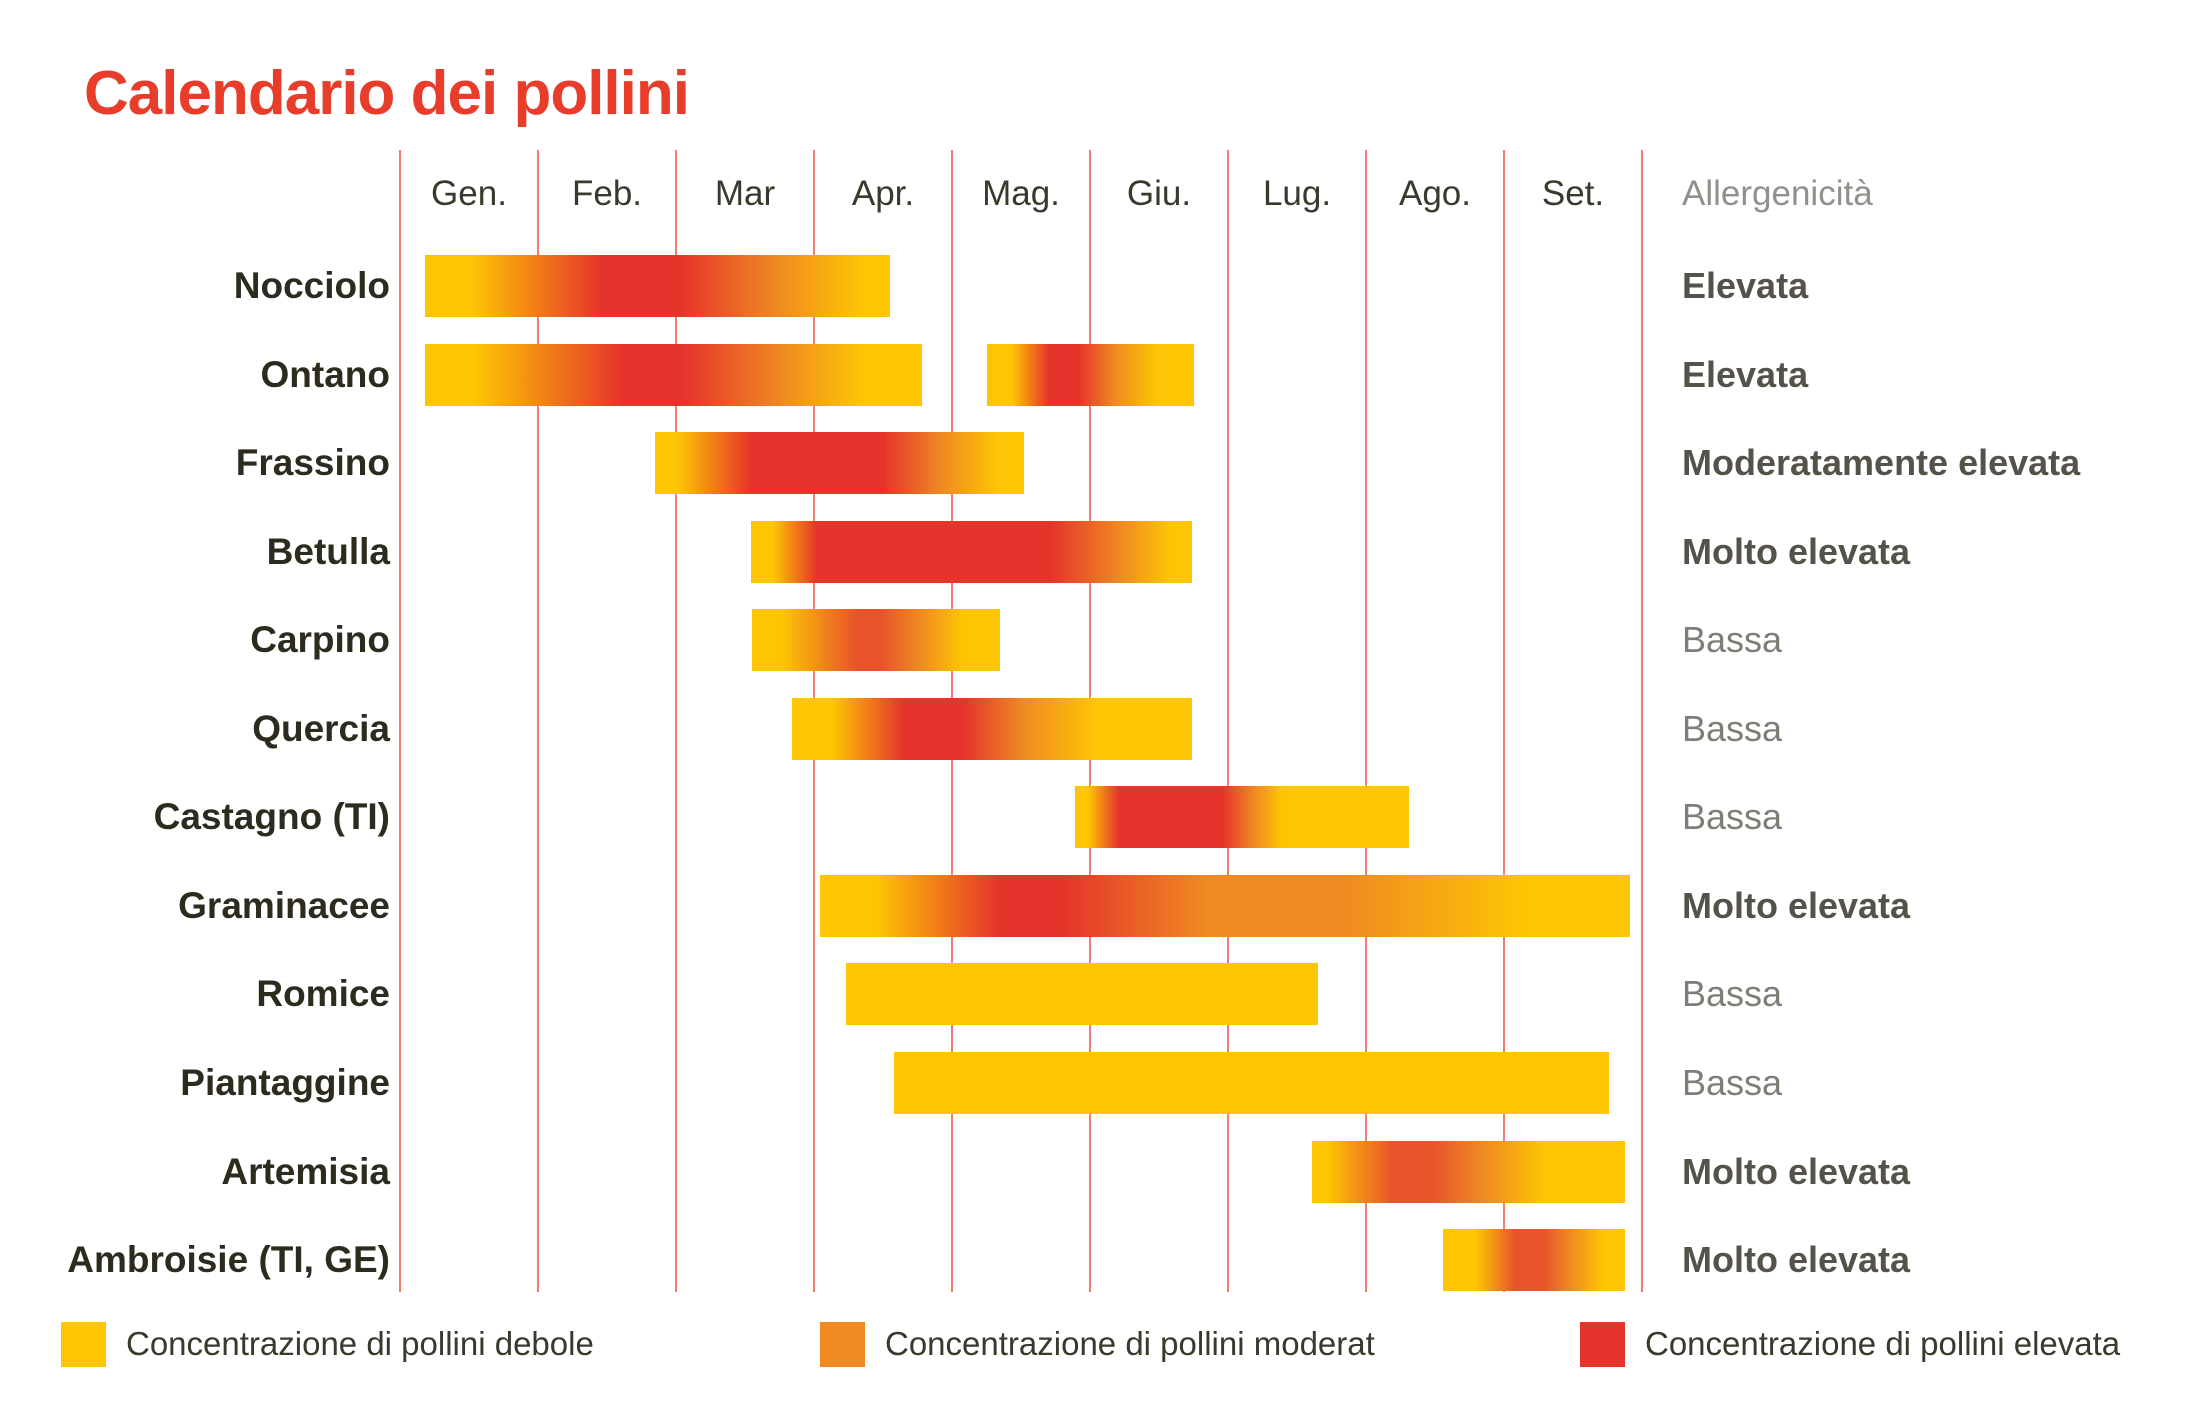 The width and height of the screenshot is (2185, 1417). Describe the element at coordinates (312, 462) in the screenshot. I see `row-label: Frassino` at that location.